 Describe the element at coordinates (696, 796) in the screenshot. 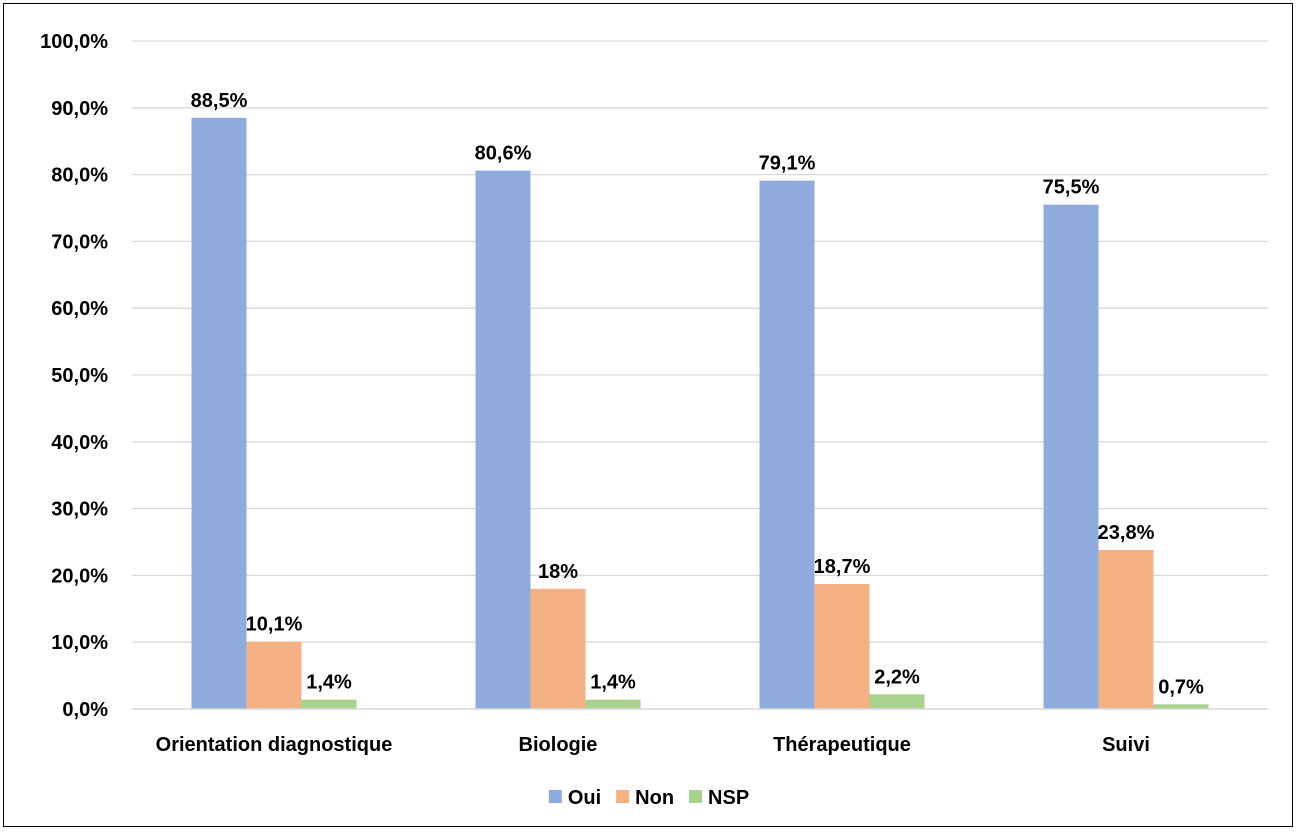

I see `legend-swatch-nsp` at that location.